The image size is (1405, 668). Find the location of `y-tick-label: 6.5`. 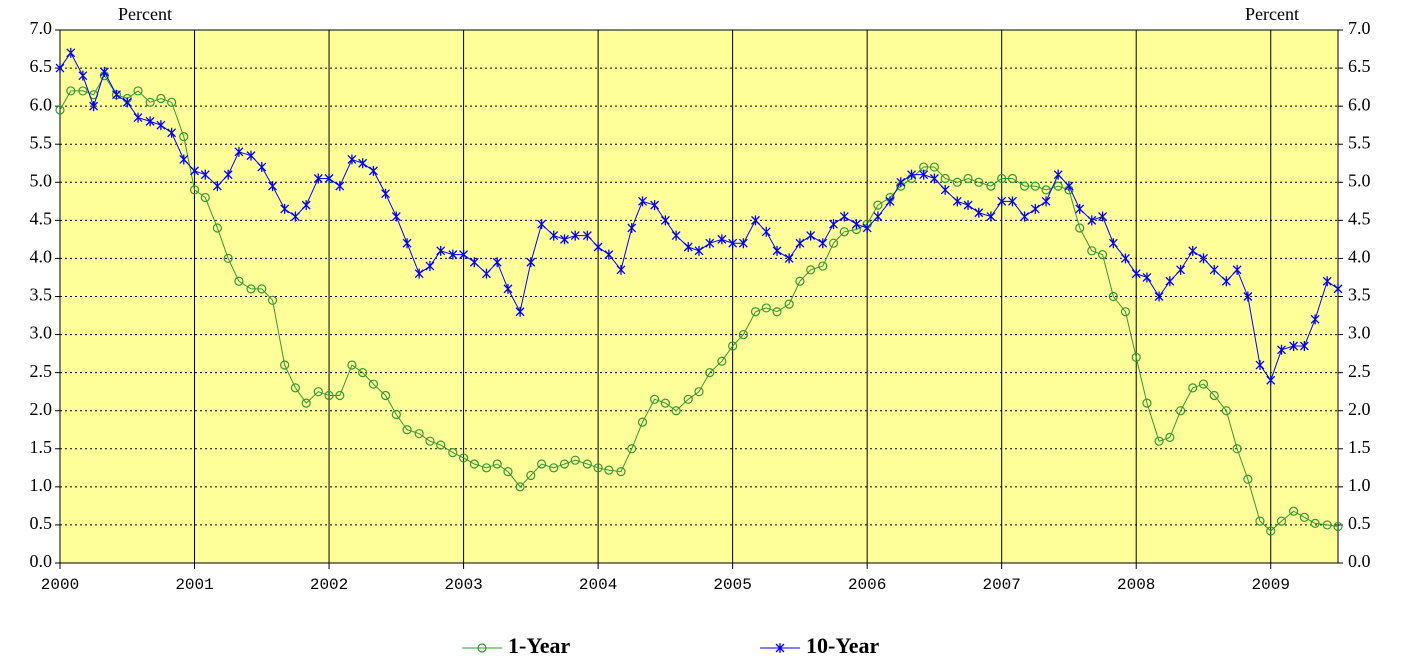

y-tick-label: 6.5 is located at coordinates (41, 66).